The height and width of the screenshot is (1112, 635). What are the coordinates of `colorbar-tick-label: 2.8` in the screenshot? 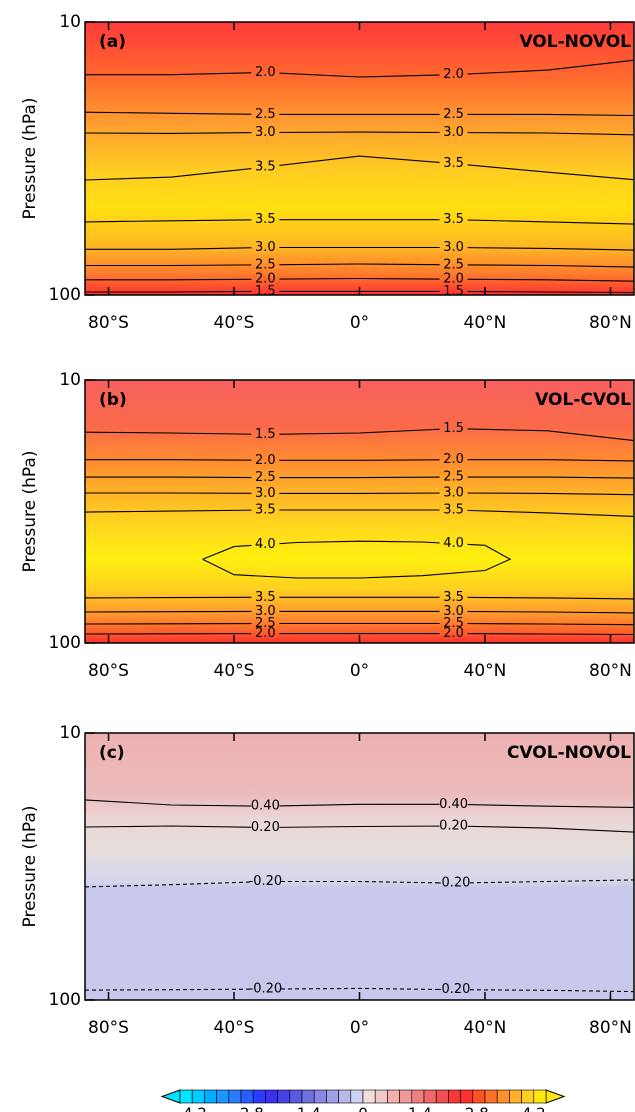 It's located at (477, 1108).